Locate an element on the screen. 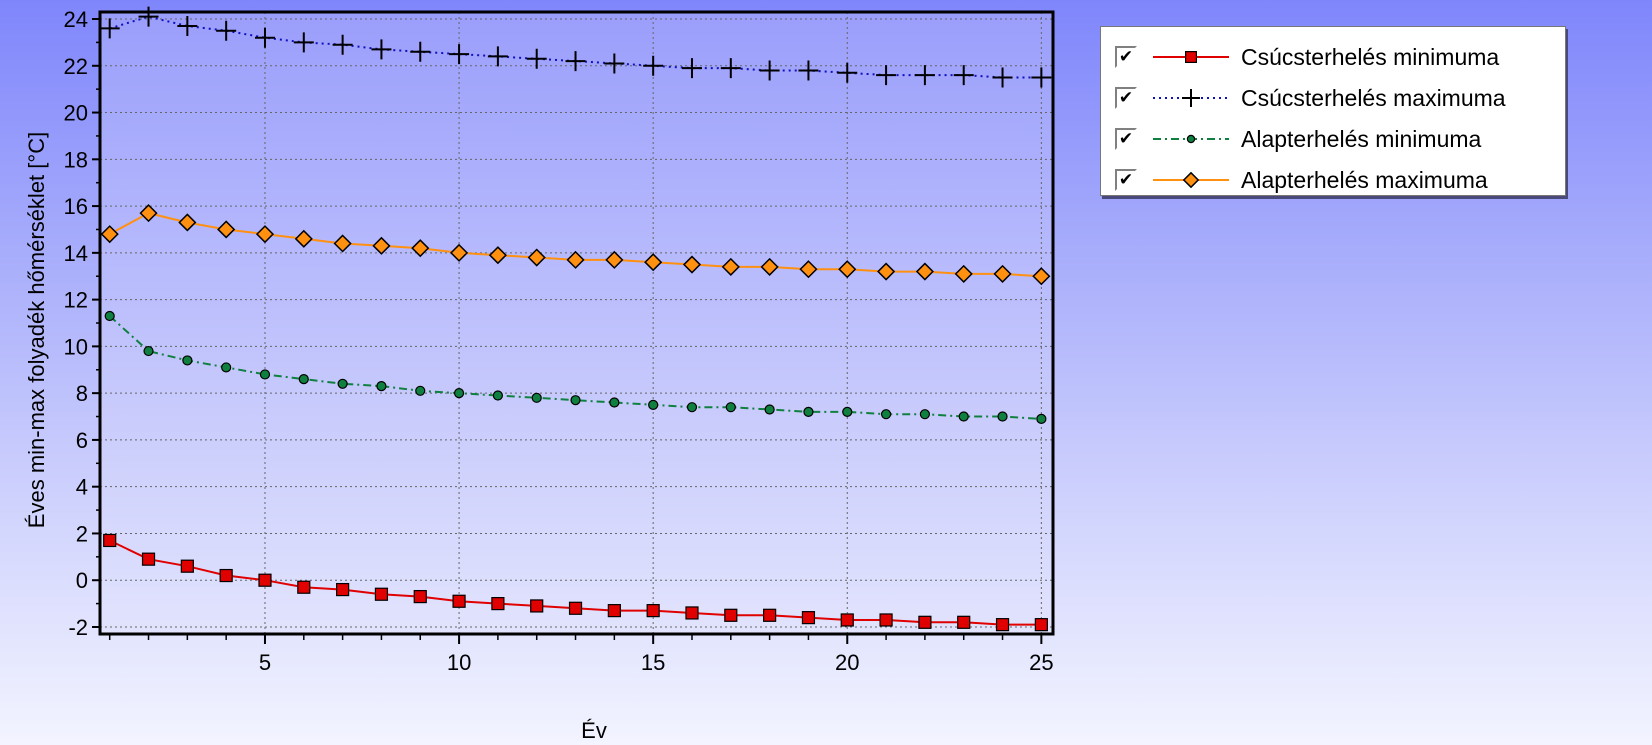 Image resolution: width=1652 pixels, height=745 pixels. x-tick-label: 15 is located at coordinates (653, 662).